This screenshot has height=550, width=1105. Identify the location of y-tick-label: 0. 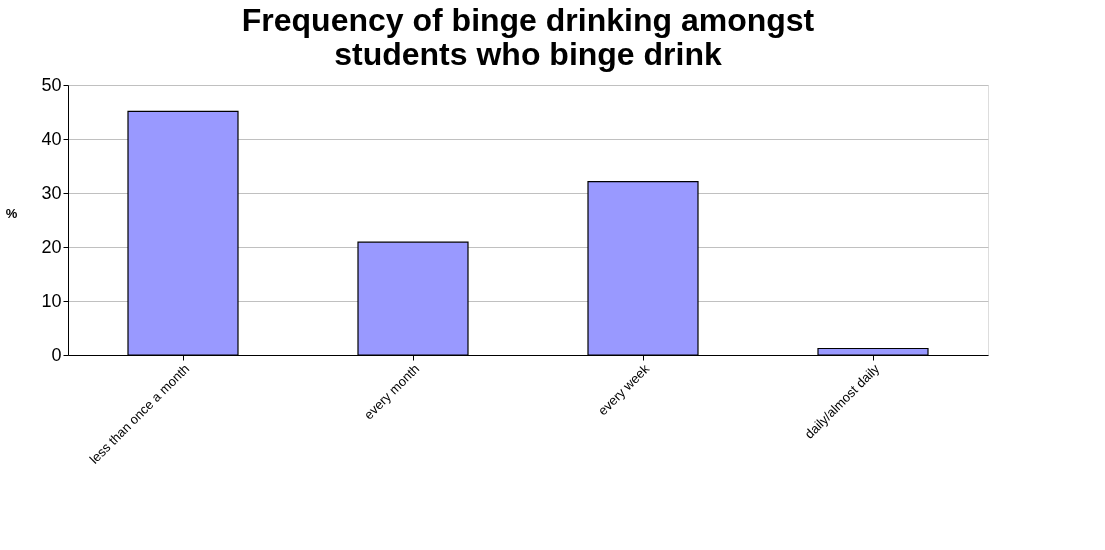
(56, 354).